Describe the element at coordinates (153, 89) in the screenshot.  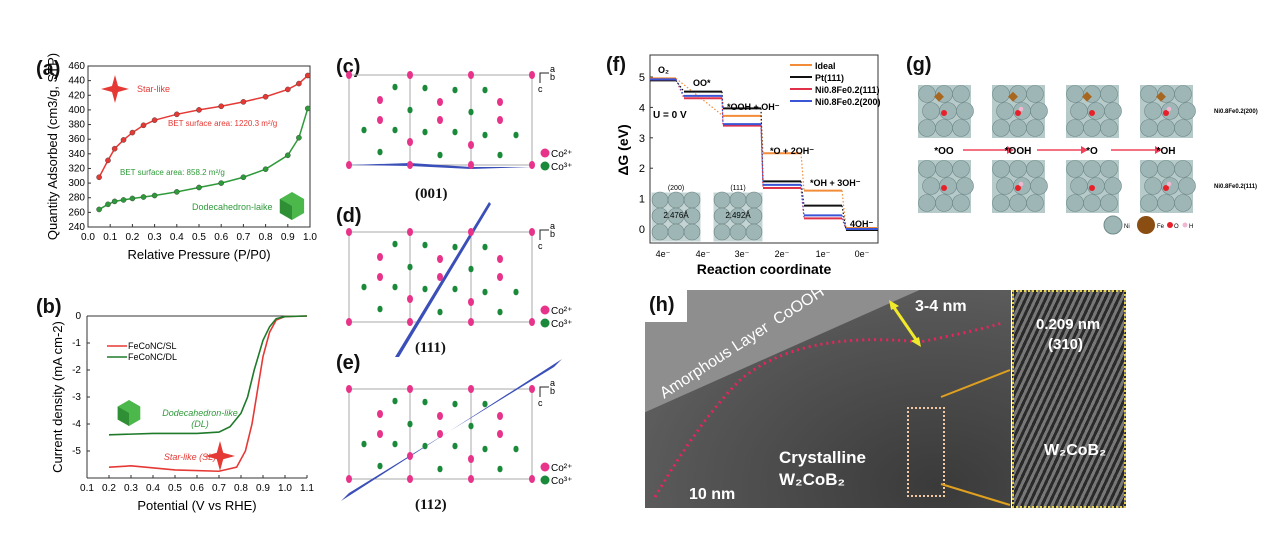
I see `annotation-star: Star-like` at that location.